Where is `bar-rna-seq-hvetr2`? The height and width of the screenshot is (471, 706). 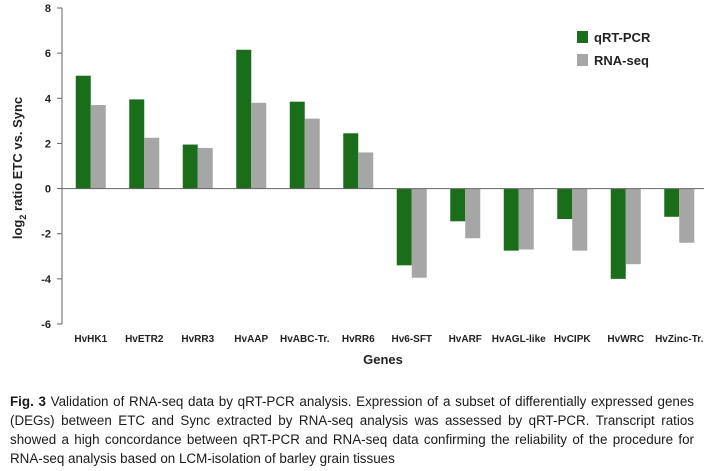 bar-rna-seq-hvetr2 is located at coordinates (152, 163).